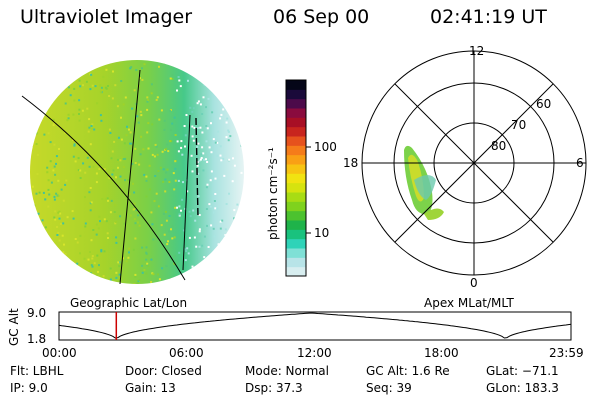 This screenshot has height=400, width=600. I want to click on dsp-info: Dsp: 37.3, so click(274, 388).